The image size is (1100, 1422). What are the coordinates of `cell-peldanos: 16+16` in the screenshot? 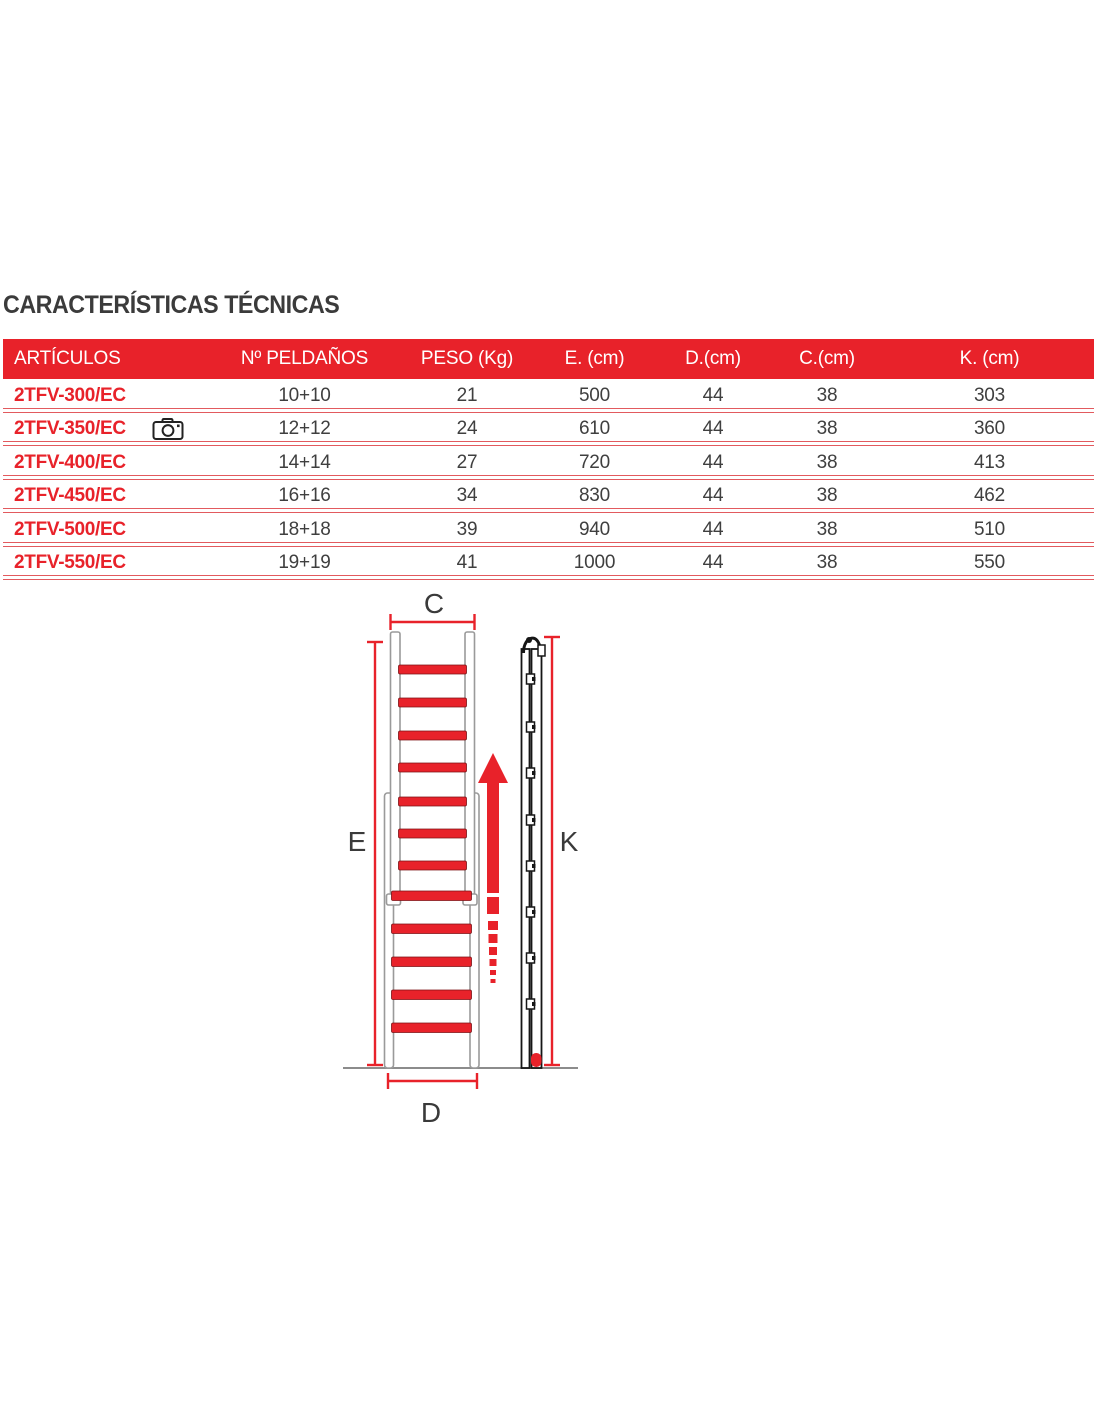 It's located at (304, 496).